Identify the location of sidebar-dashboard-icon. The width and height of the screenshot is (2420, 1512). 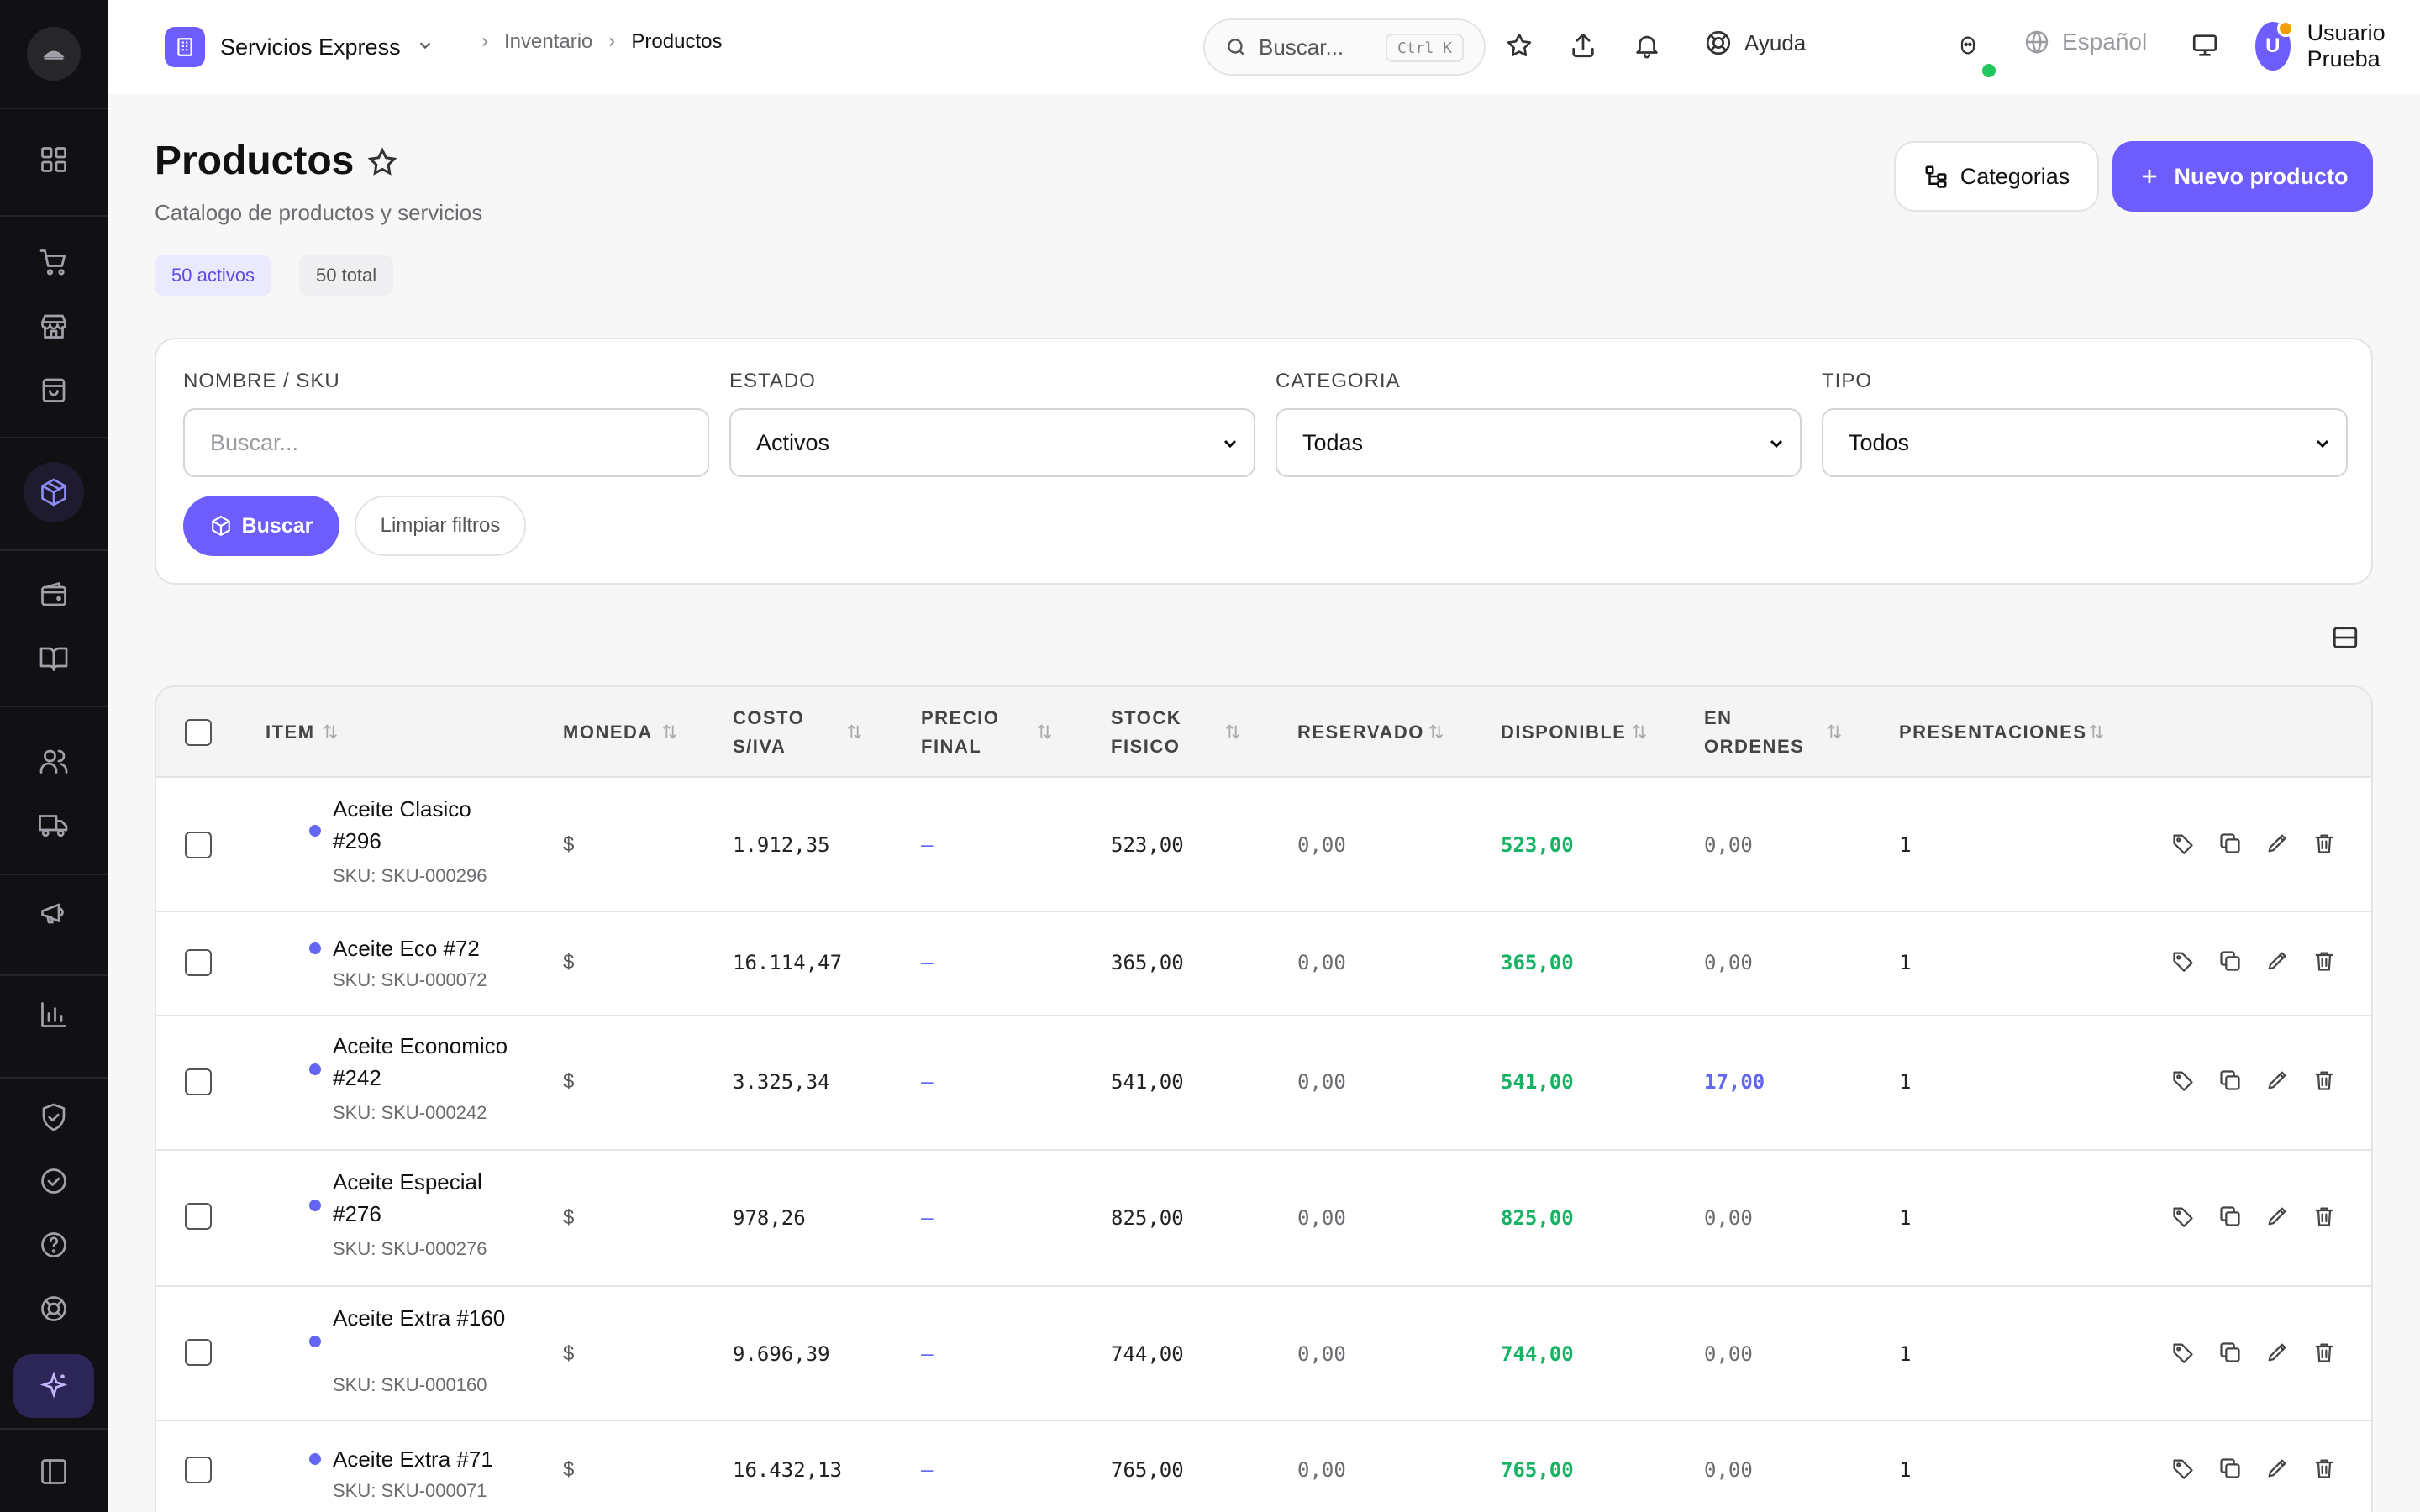
(54, 159).